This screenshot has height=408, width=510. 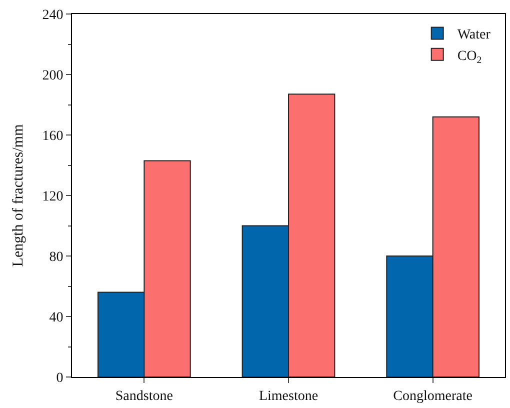 What do you see at coordinates (18, 195) in the screenshot?
I see `y-axis-title: Length of fractures/mm` at bounding box center [18, 195].